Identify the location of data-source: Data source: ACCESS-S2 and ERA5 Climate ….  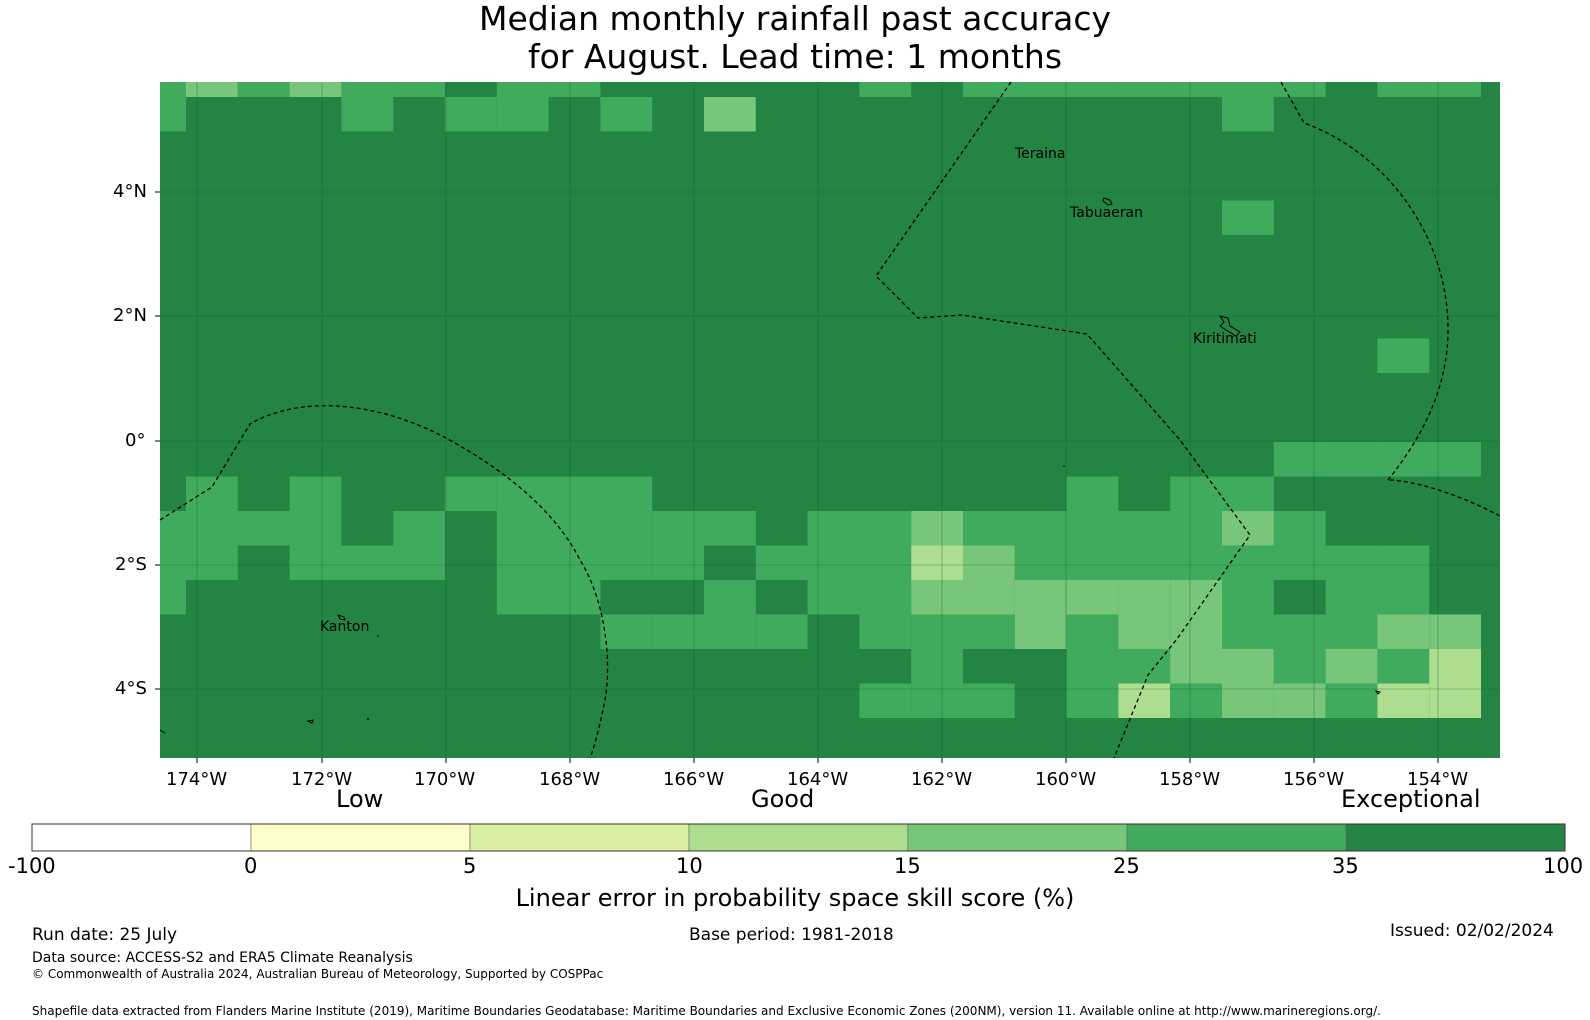
(222, 958).